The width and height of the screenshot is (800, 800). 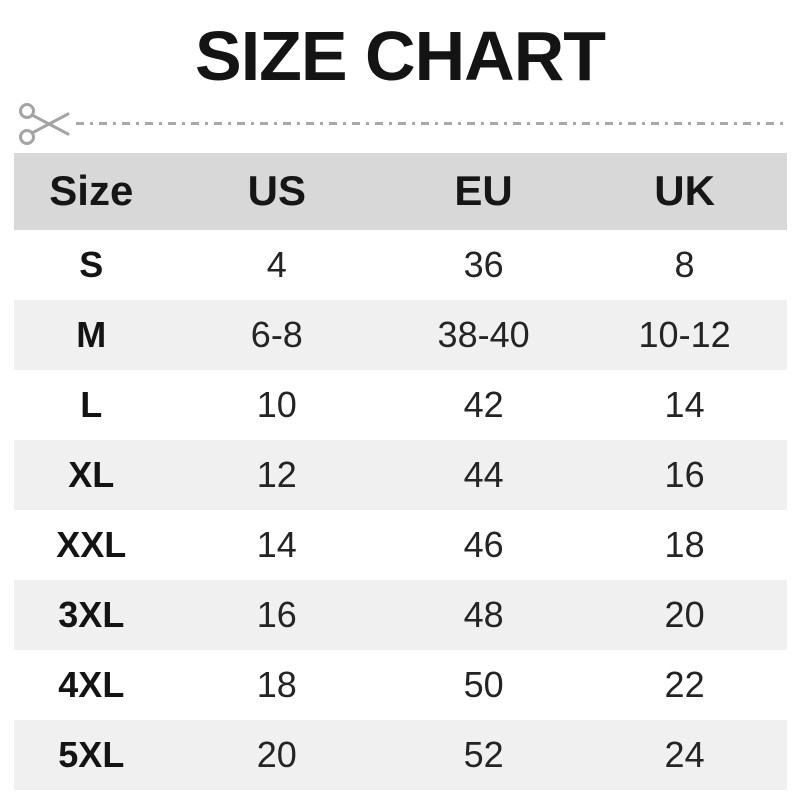 What do you see at coordinates (45, 124) in the screenshot?
I see `scissors-icon` at bounding box center [45, 124].